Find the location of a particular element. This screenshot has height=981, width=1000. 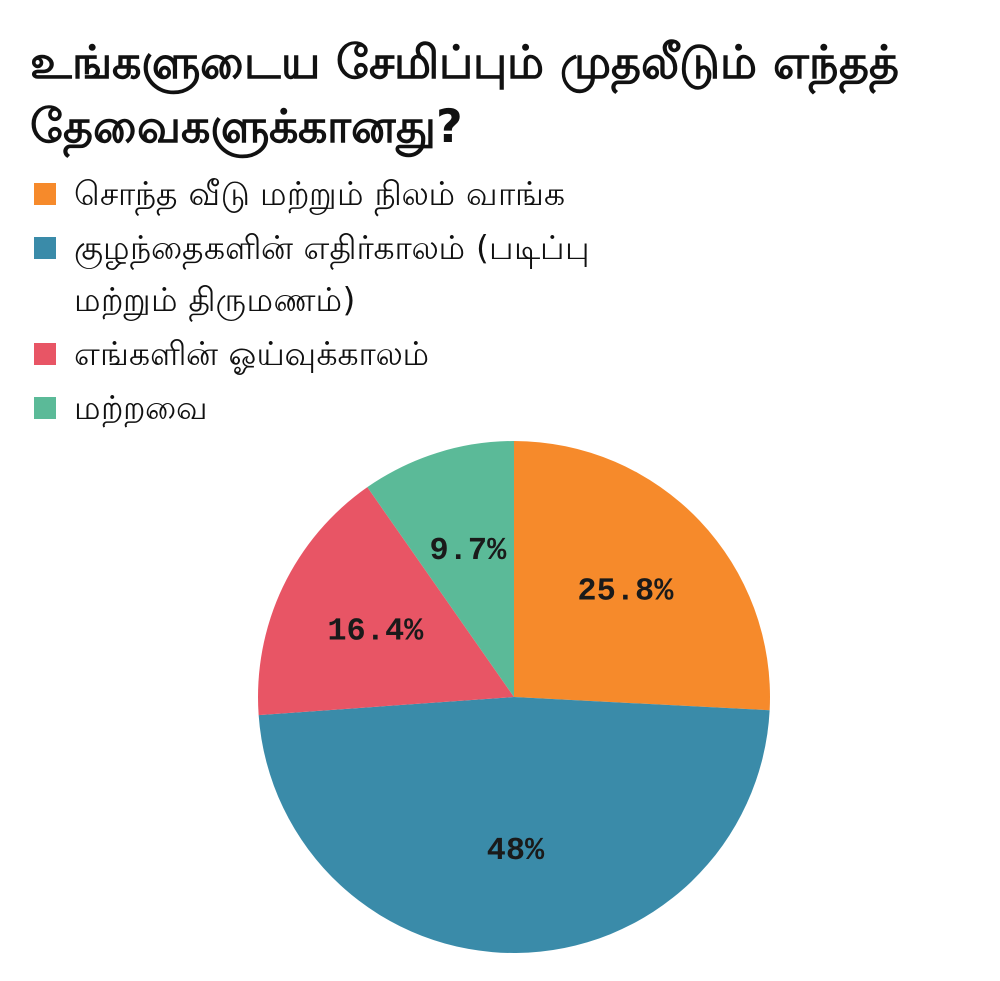

data-label: 48% is located at coordinates (516, 851).